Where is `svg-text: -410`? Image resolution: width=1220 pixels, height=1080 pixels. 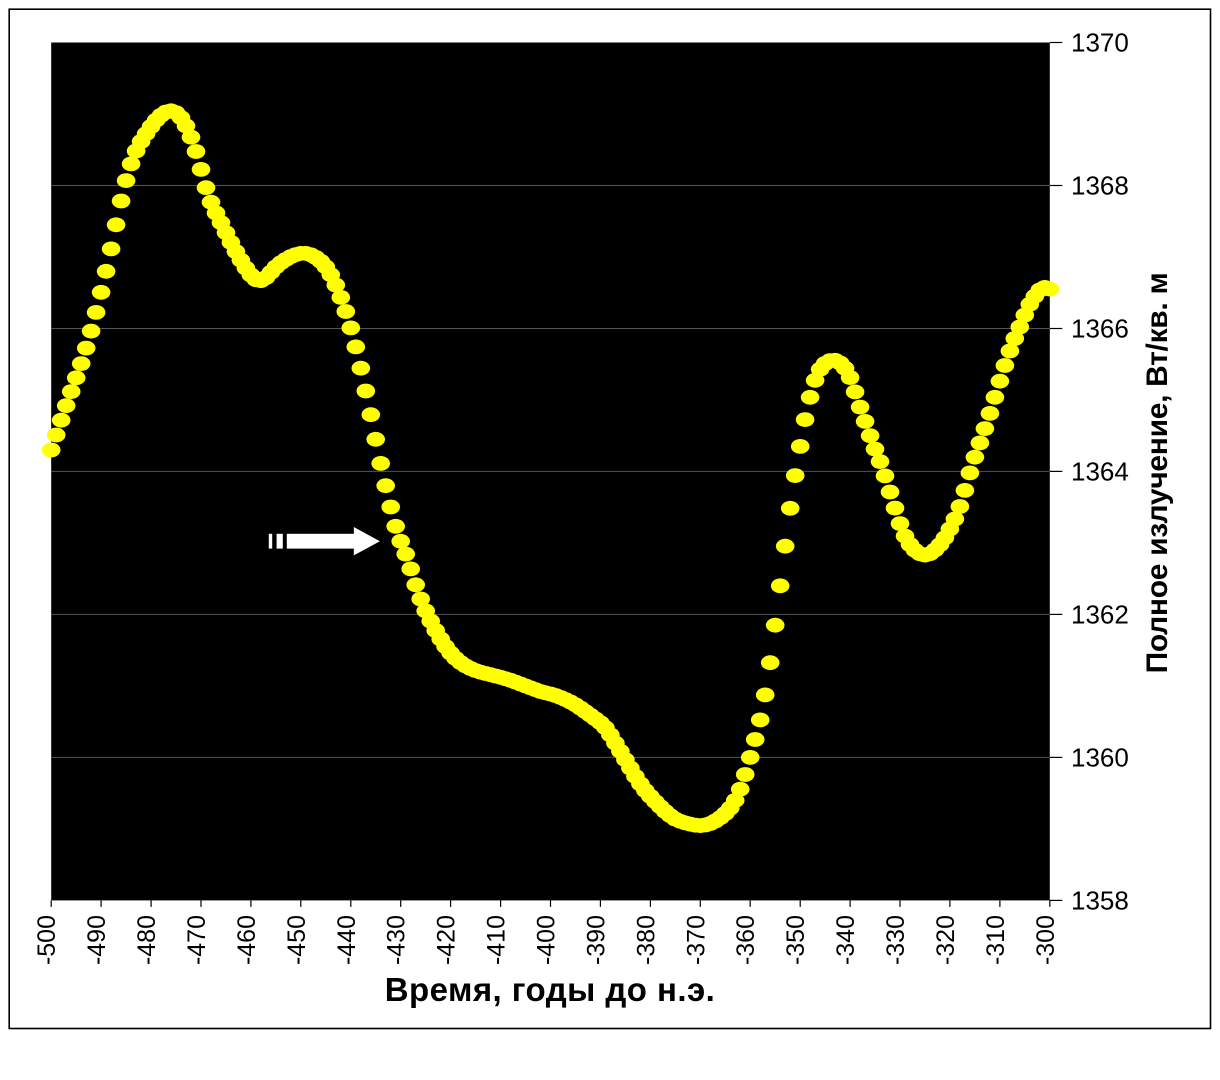 svg-text: -410 is located at coordinates (497, 940).